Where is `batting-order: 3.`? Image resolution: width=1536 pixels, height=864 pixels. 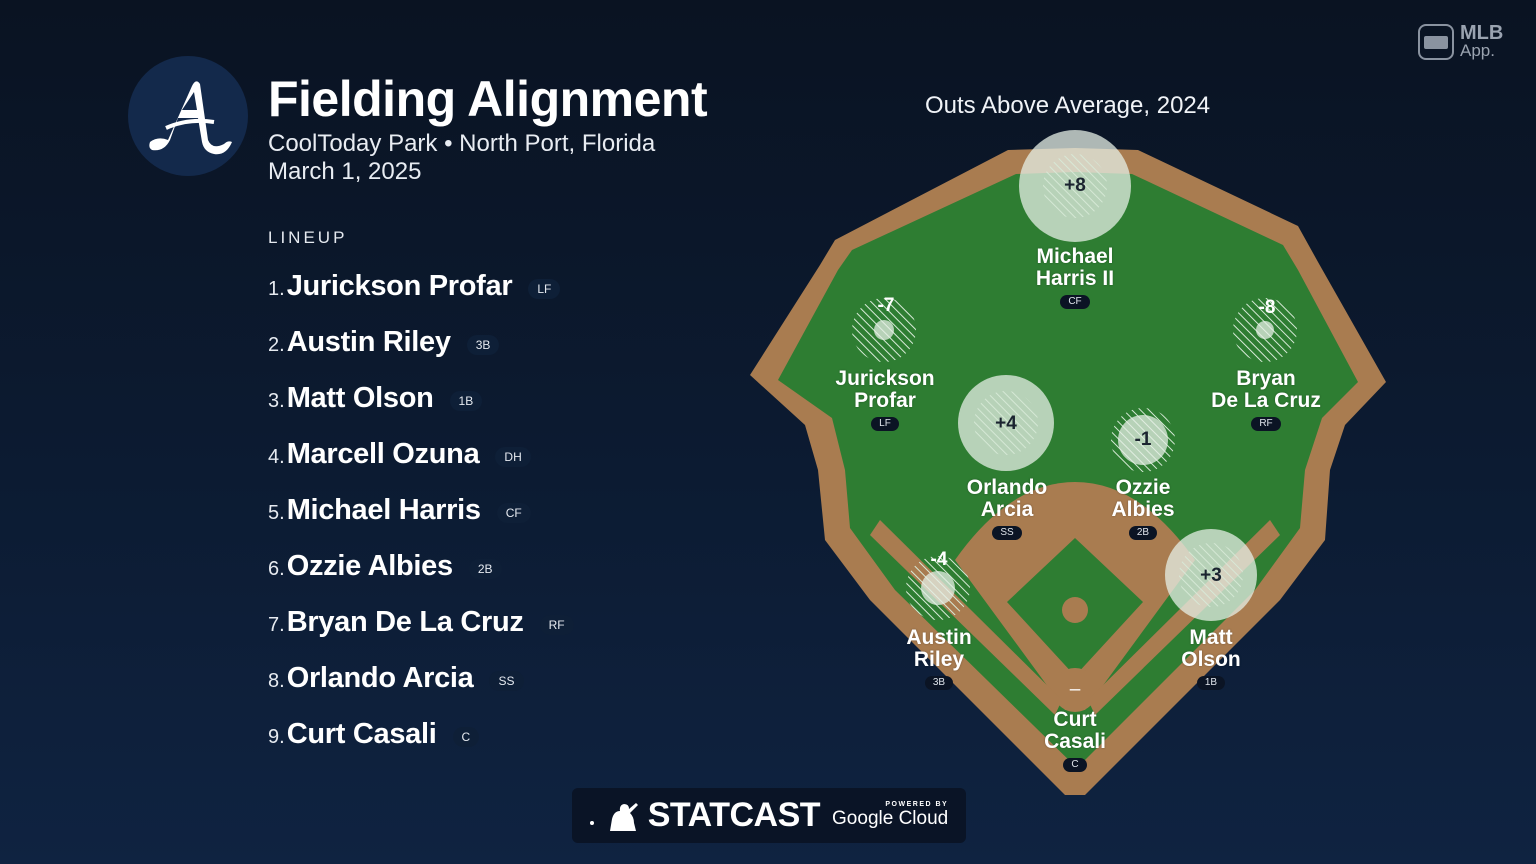
batting-order: 3. is located at coordinates (276, 400).